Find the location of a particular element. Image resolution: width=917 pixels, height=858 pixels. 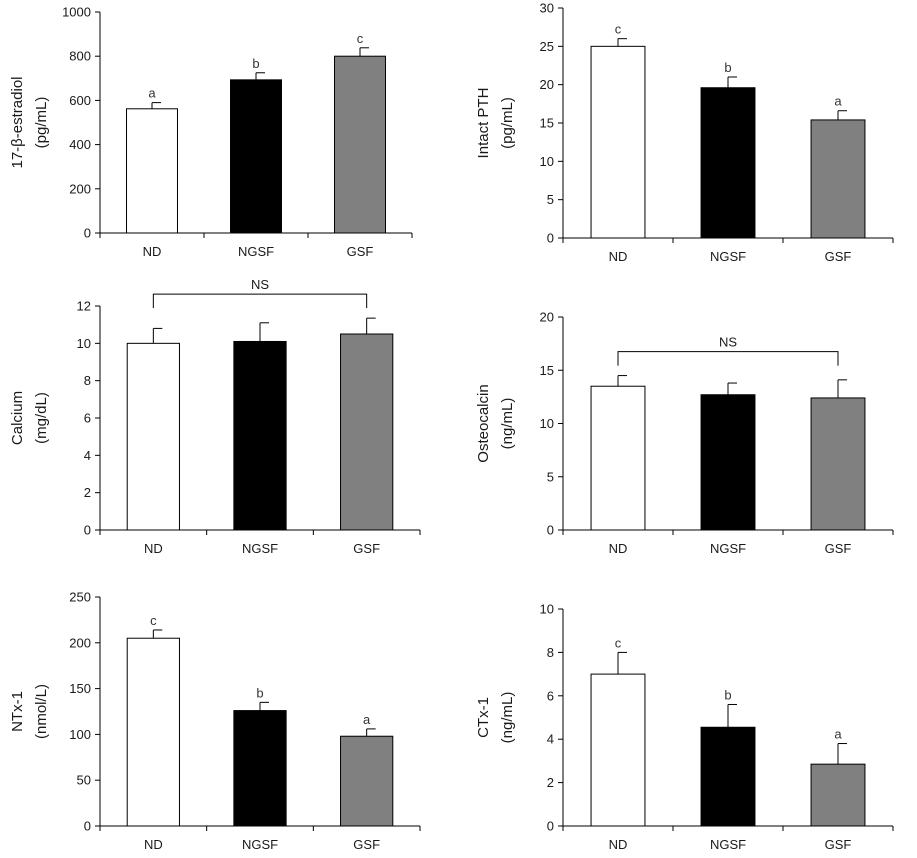

y-tick-label: 30 is located at coordinates (547, 8).